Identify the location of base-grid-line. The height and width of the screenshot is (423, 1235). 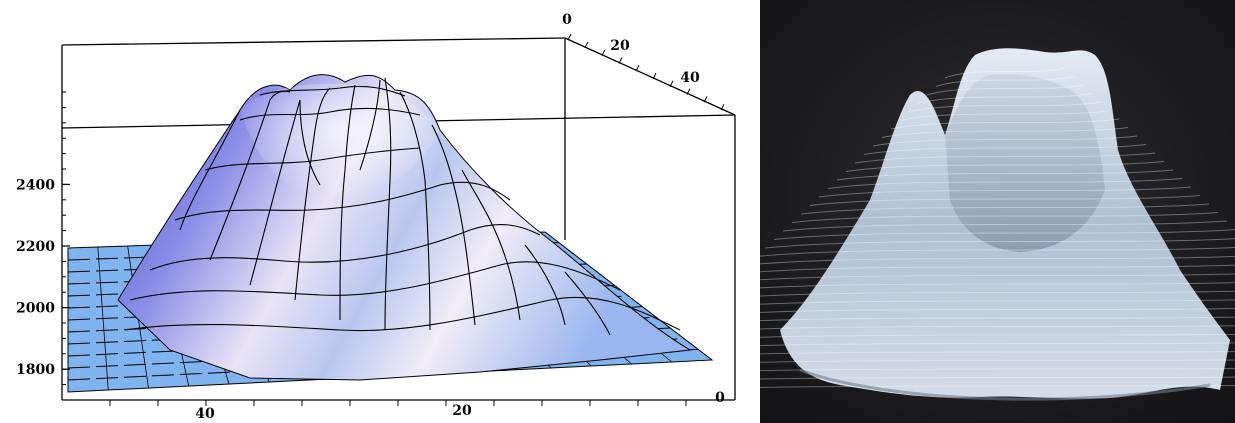
(103, 318).